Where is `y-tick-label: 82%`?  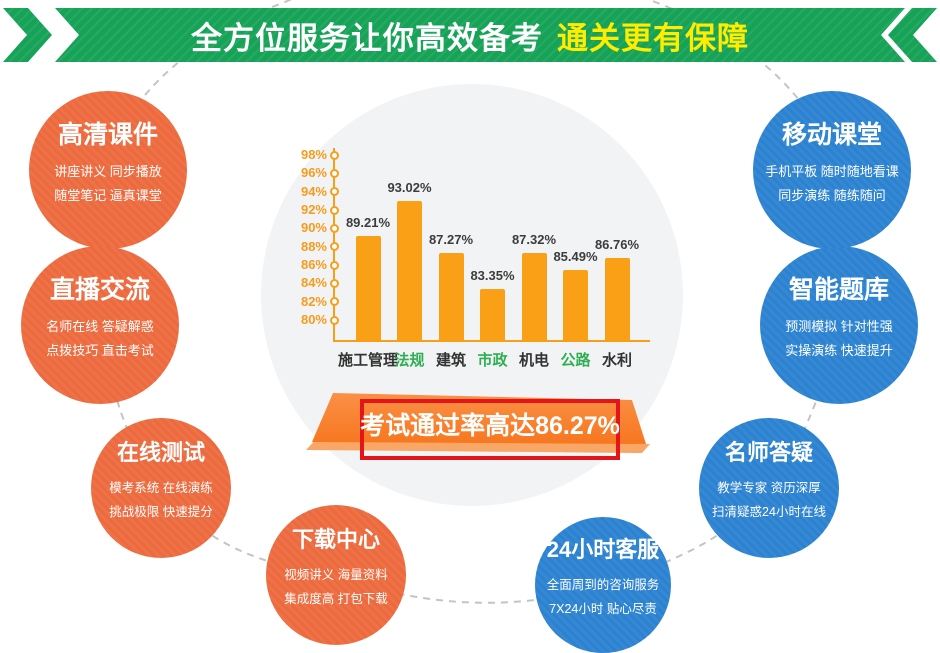 y-tick-label: 82% is located at coordinates (313, 301).